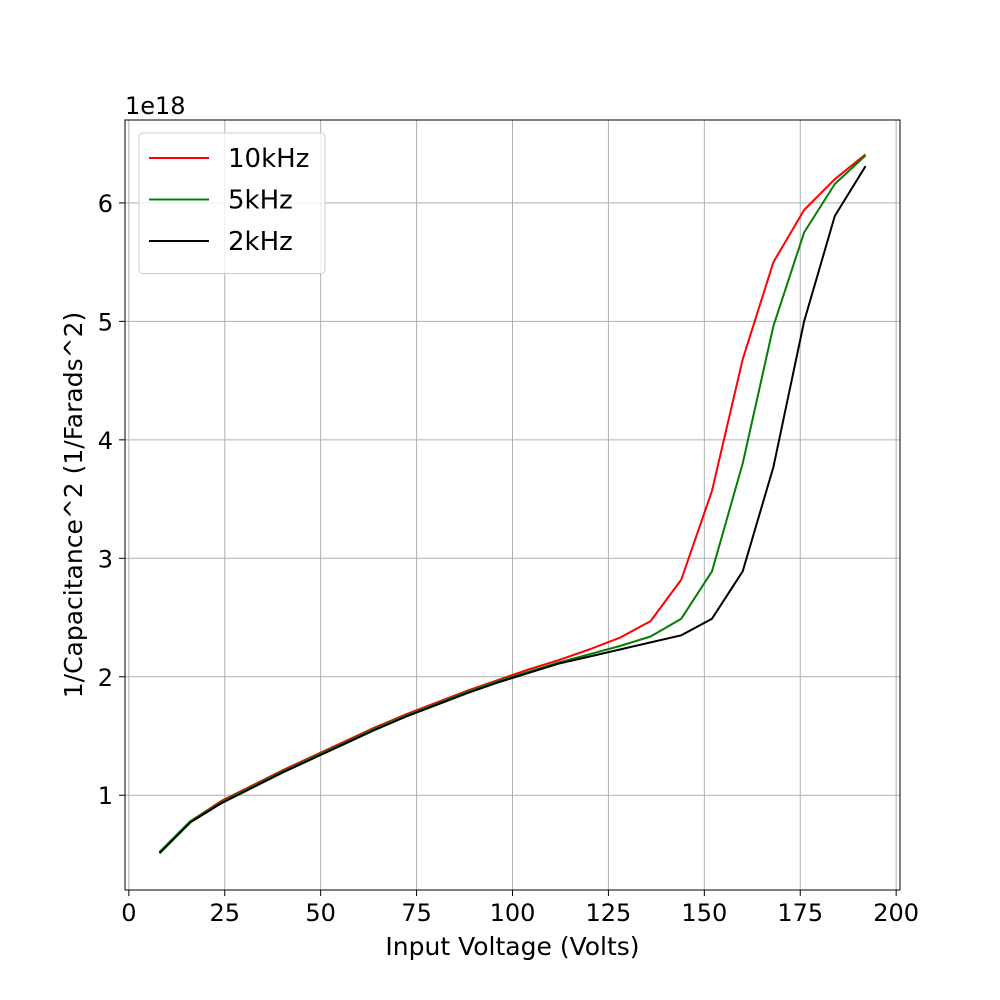  Describe the element at coordinates (155, 106) in the screenshot. I see `y-offset-label: 1e18` at that location.